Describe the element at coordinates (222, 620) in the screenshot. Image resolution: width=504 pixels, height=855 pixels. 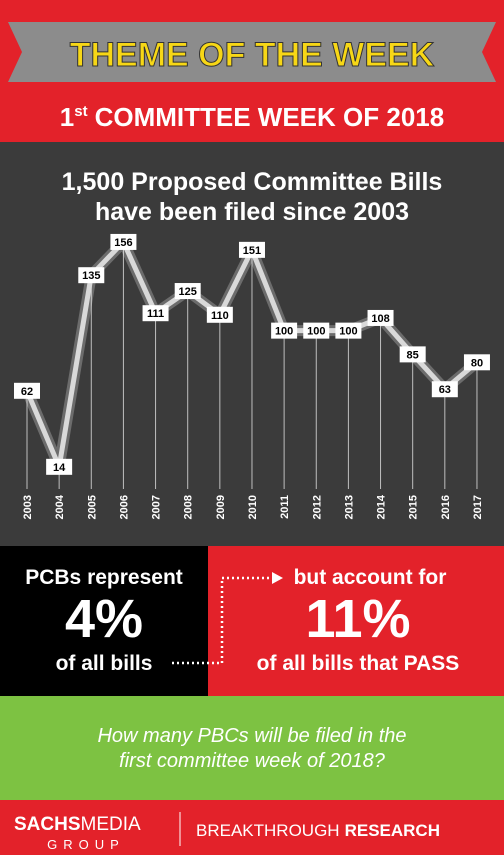
I see `connector-arrow` at that location.